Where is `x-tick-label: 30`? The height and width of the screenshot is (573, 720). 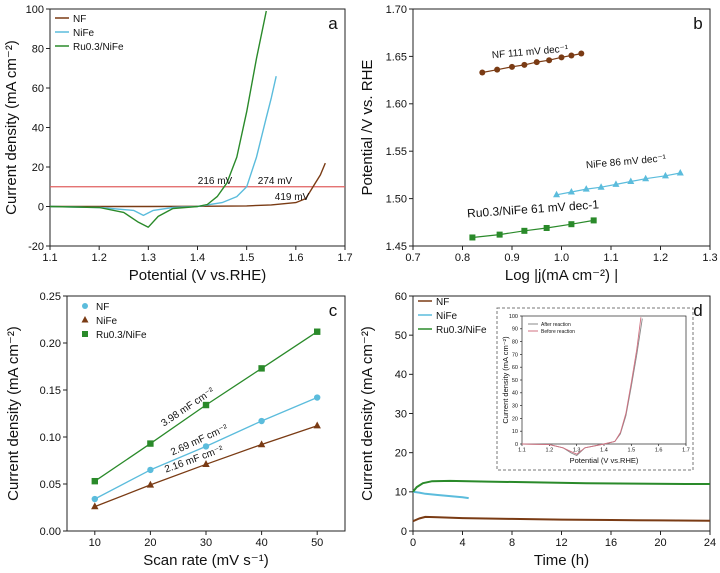
x-tick-label: 30 is located at coordinates (206, 543).